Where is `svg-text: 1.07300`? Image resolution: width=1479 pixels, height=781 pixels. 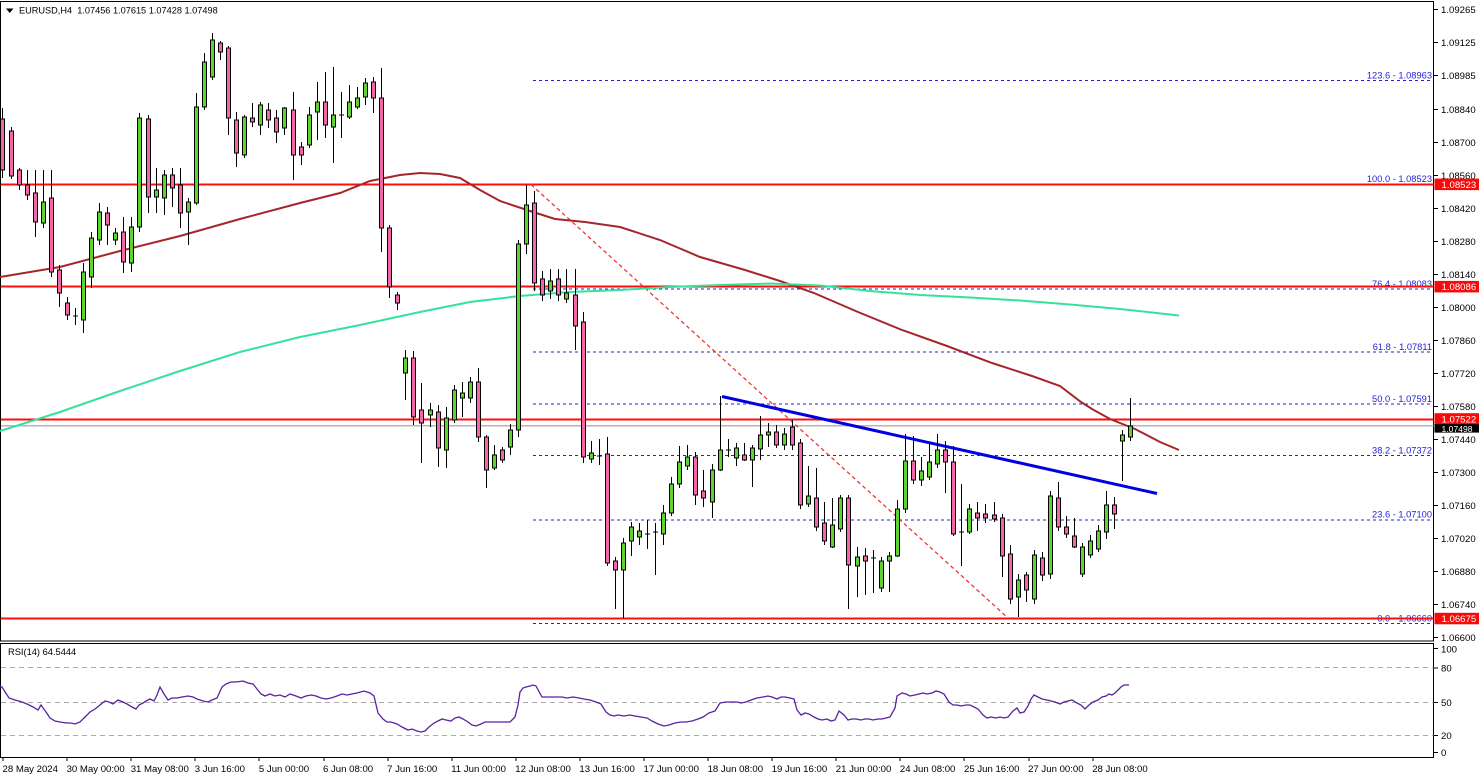
svg-text: 1.07300 is located at coordinates (1458, 473).